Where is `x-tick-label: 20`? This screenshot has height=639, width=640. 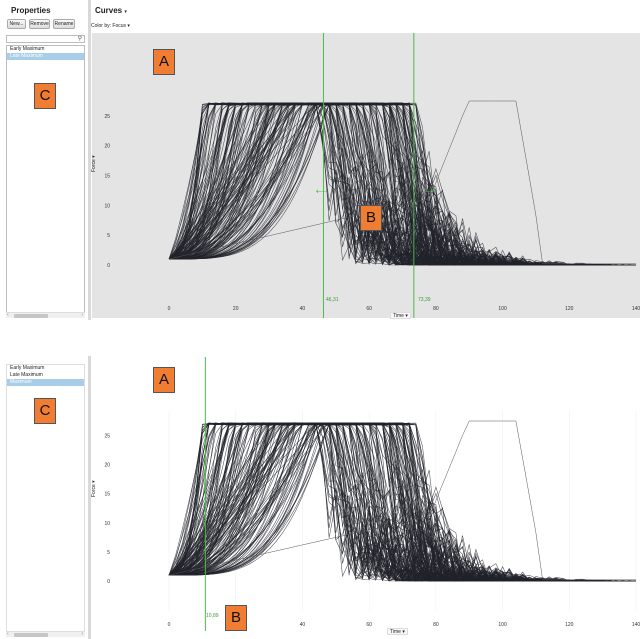 x-tick-label: 20 is located at coordinates (236, 309).